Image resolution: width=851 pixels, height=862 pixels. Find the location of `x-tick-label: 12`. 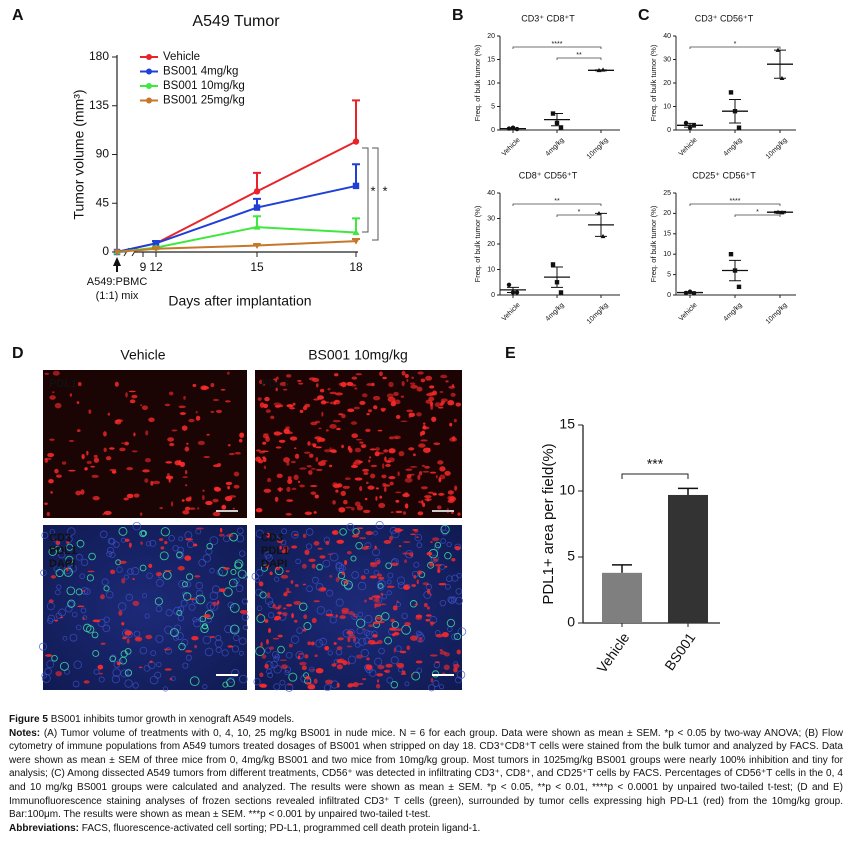

x-tick-label: 12 is located at coordinates (156, 267).